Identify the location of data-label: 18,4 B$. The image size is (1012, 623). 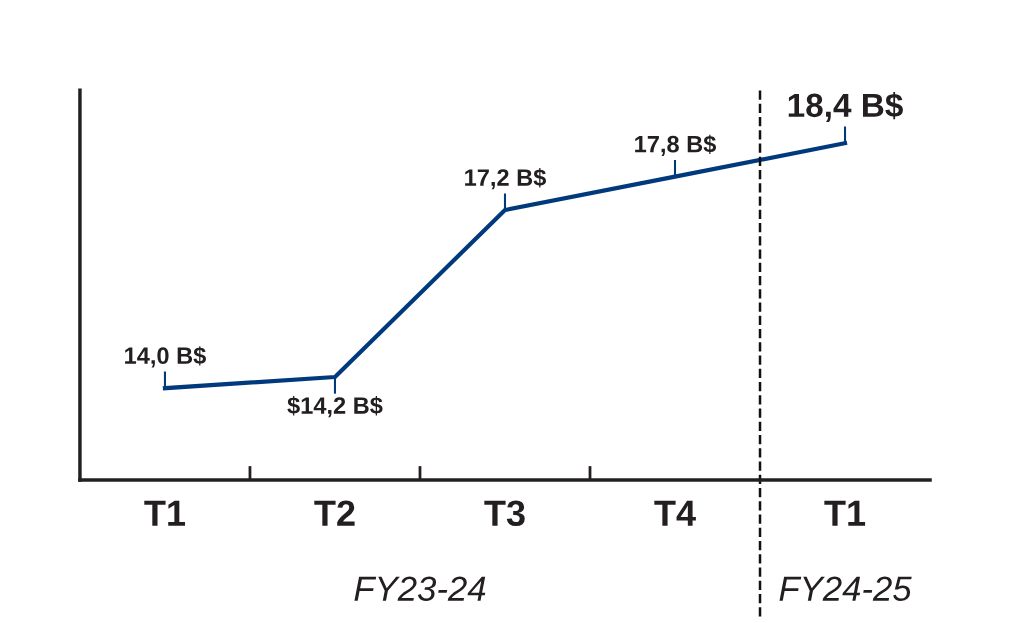
(845, 107).